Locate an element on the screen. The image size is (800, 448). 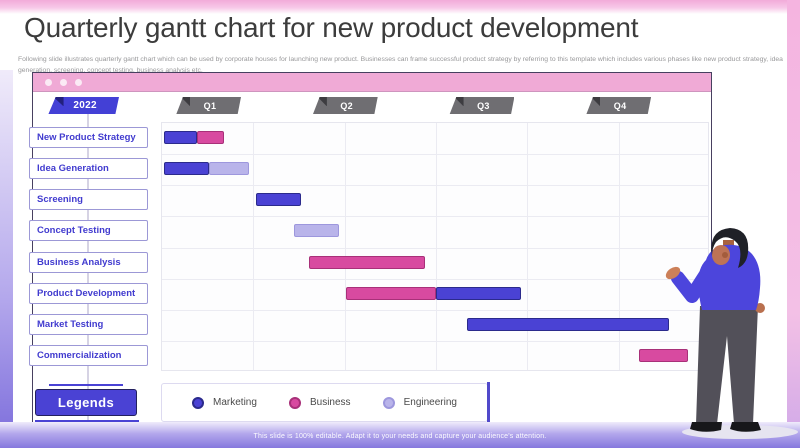
person-arm is located at coordinates (694, 282).